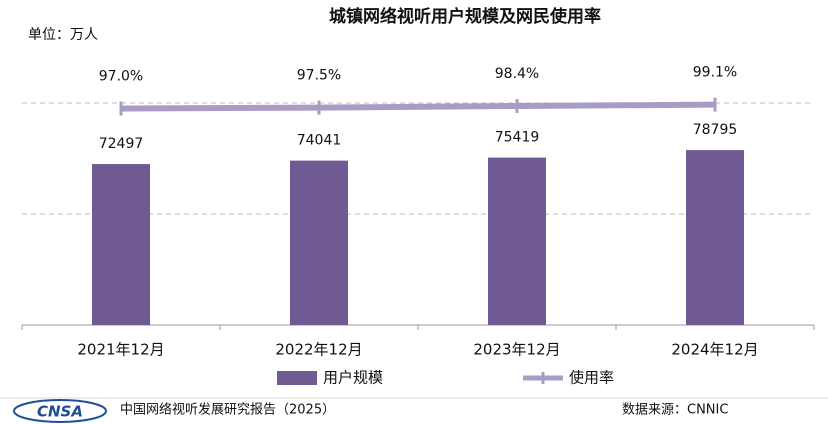 The width and height of the screenshot is (828, 424). Describe the element at coordinates (63, 35) in the screenshot. I see `unit-label: 单位：万人` at that location.